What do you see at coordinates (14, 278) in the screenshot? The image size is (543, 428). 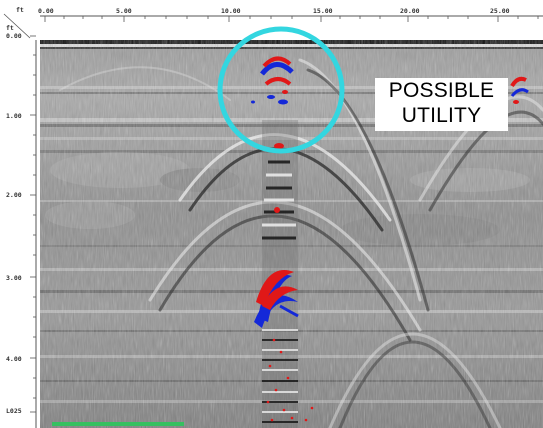 I see `depth-tick-label: 3.00` at bounding box center [14, 278].